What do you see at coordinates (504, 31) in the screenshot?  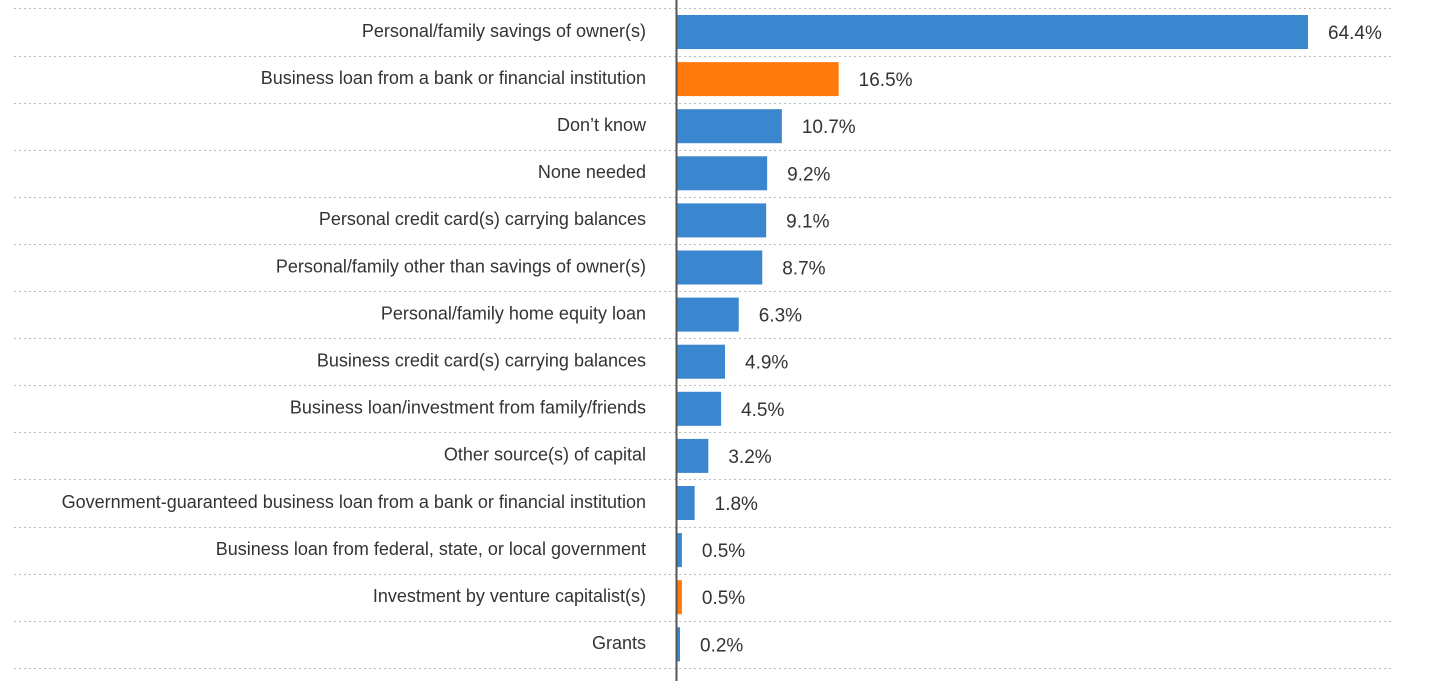 I see `category-label: Personal/family savings of owner(s)` at bounding box center [504, 31].